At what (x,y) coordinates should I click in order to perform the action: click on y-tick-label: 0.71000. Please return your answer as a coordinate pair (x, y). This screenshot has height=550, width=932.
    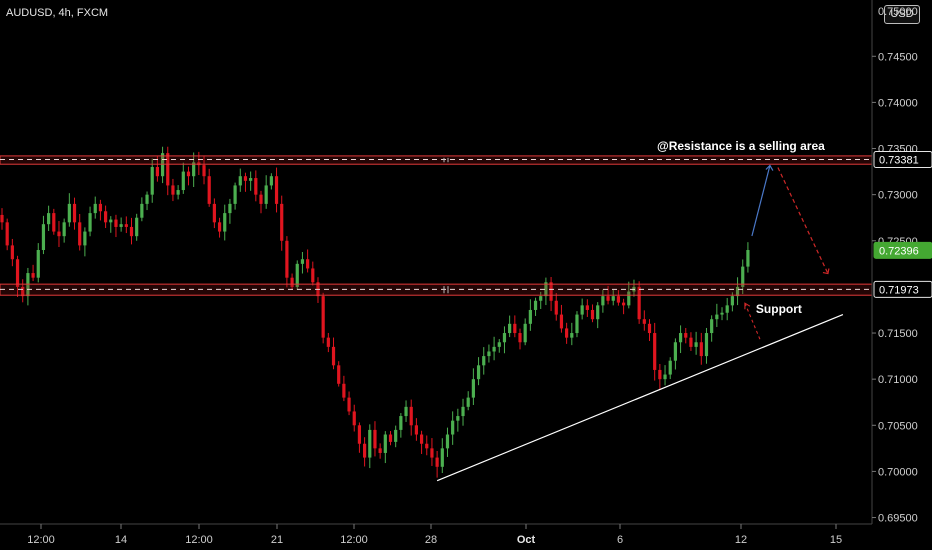
    Looking at the image, I should click on (898, 380).